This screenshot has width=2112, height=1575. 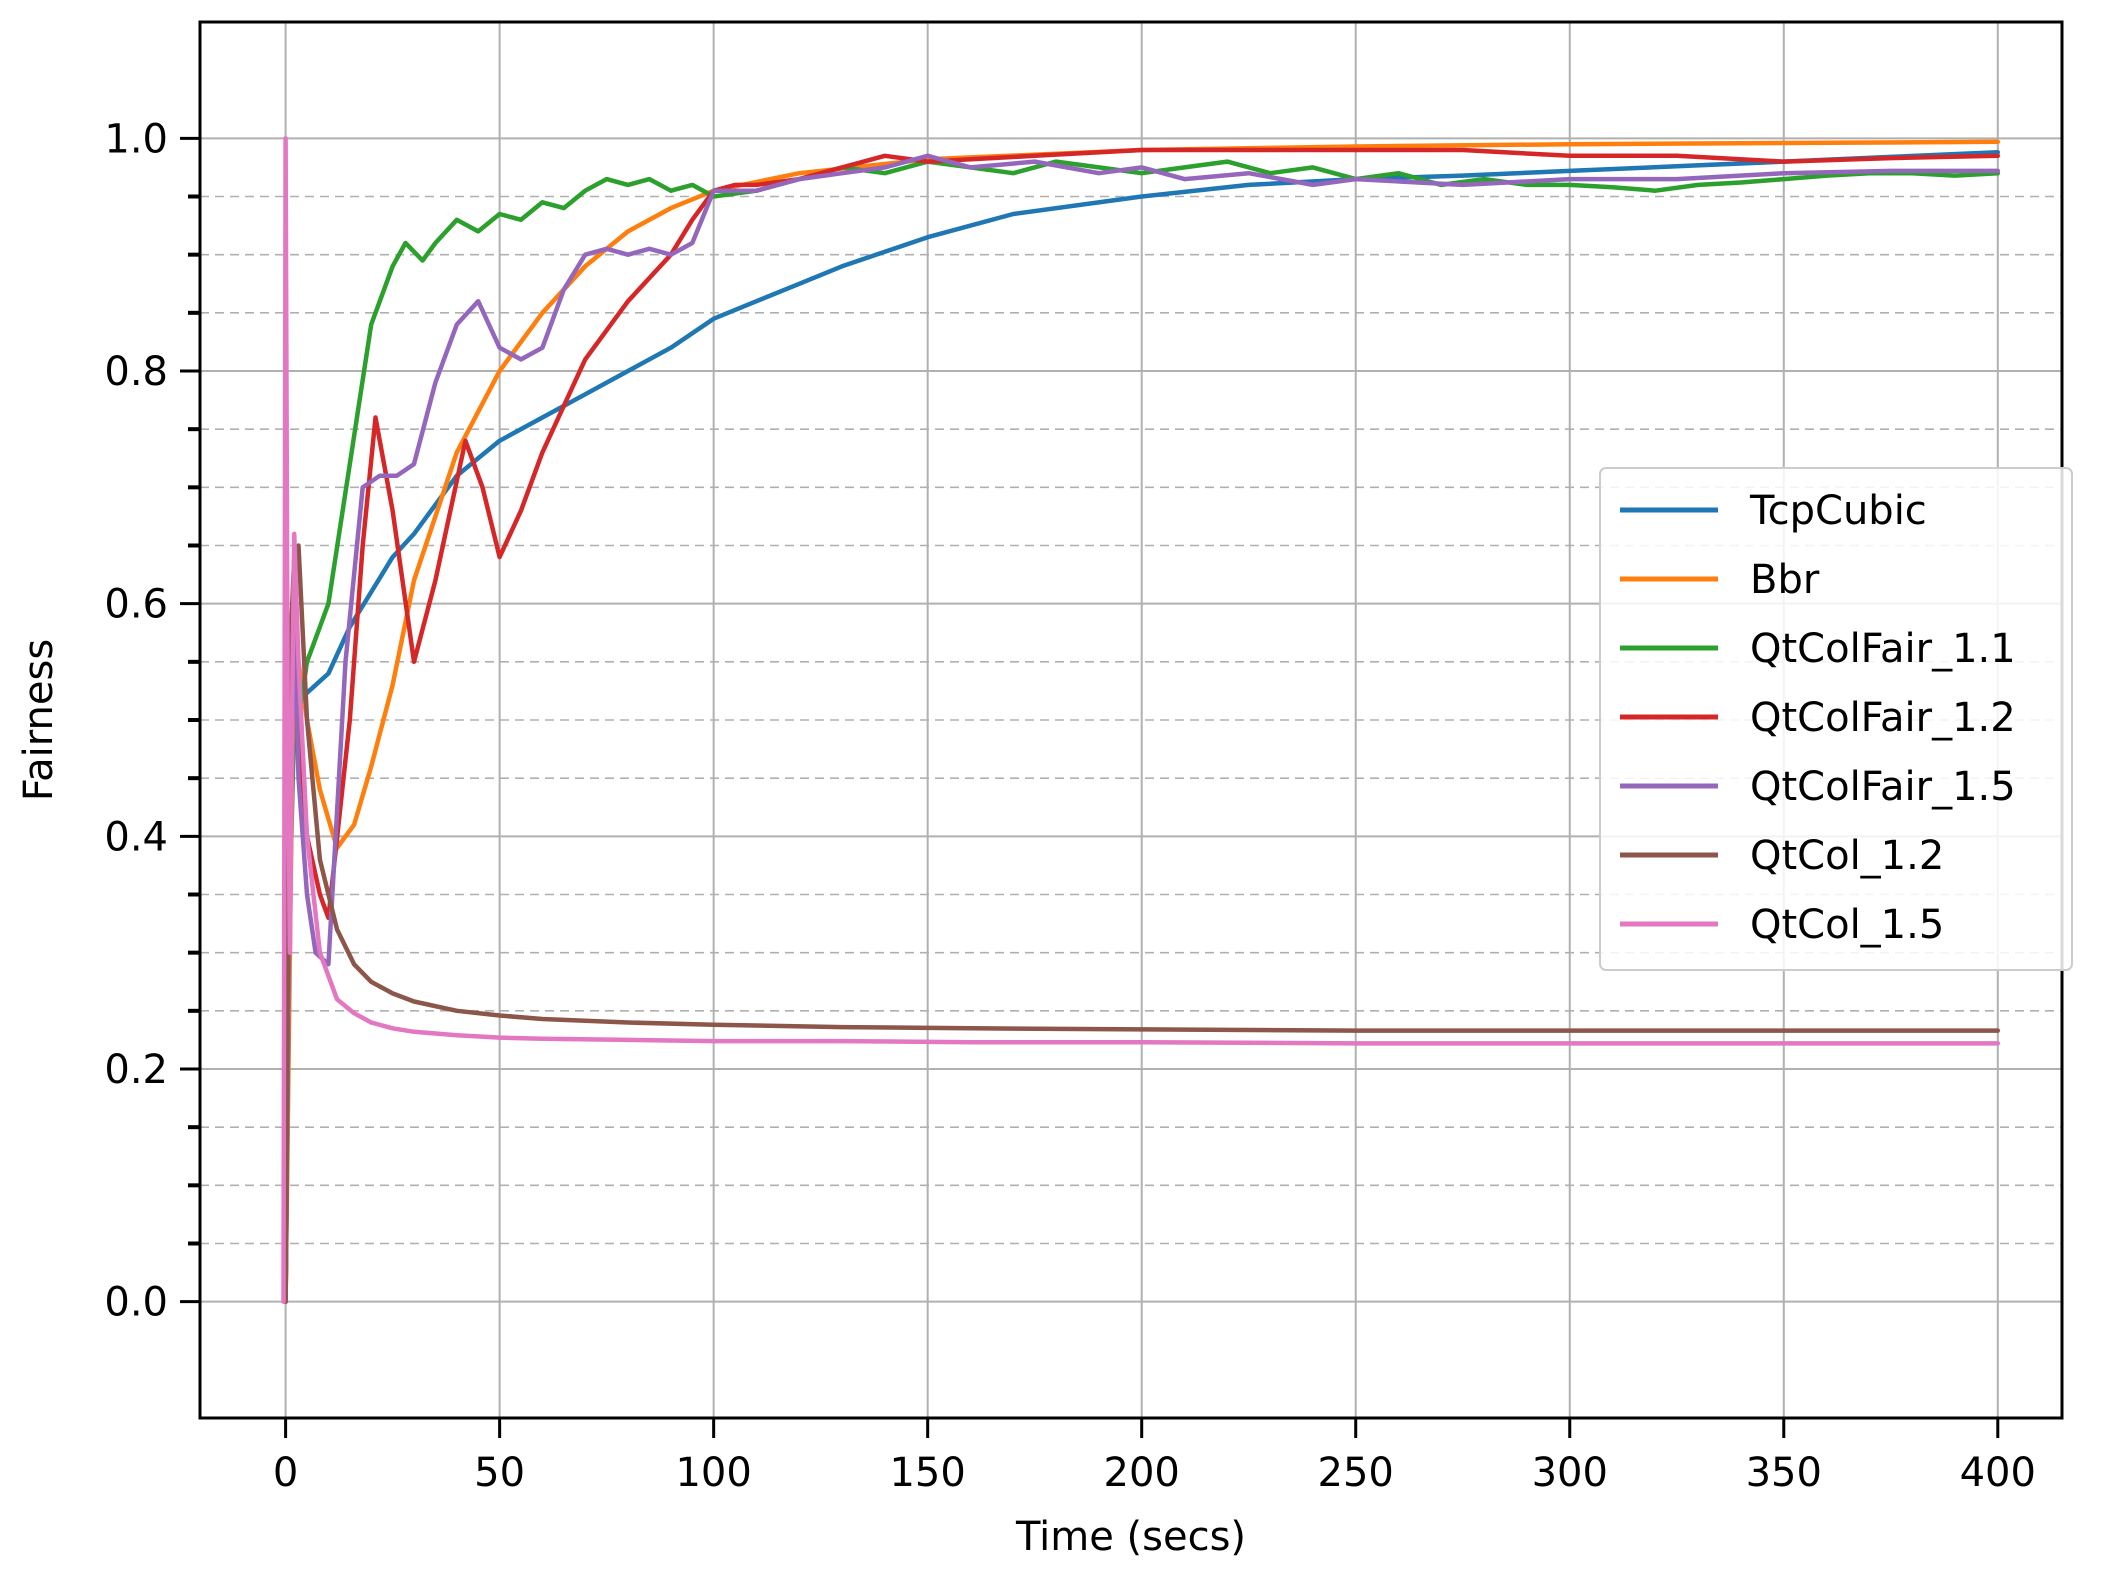 What do you see at coordinates (136, 1070) in the screenshot?
I see `y-tick-label: 0.2` at bounding box center [136, 1070].